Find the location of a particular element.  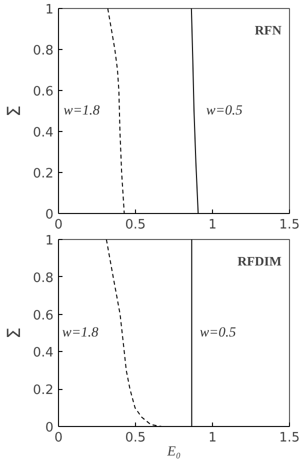

annotation: RFN is located at coordinates (268, 30).